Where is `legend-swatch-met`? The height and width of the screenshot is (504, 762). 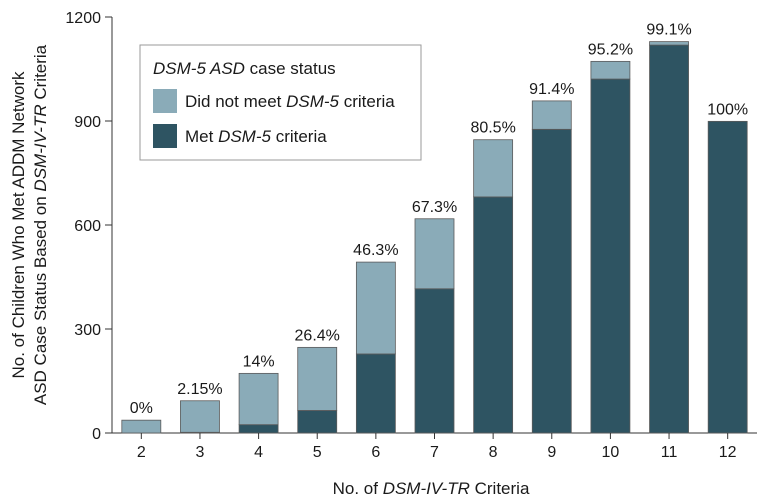 legend-swatch-met is located at coordinates (165, 136).